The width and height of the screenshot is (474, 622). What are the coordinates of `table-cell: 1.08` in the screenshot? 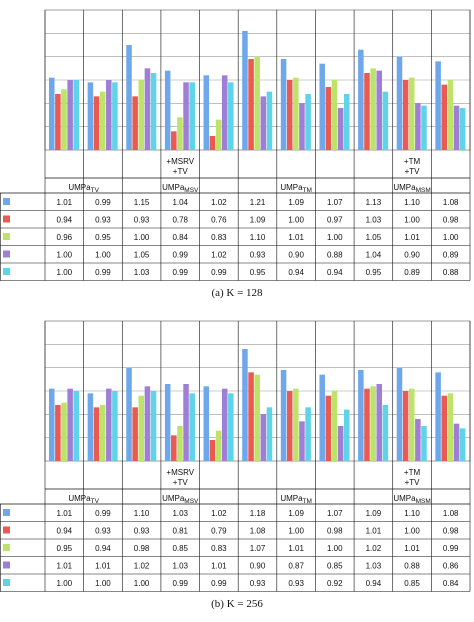 It's located at (451, 513).